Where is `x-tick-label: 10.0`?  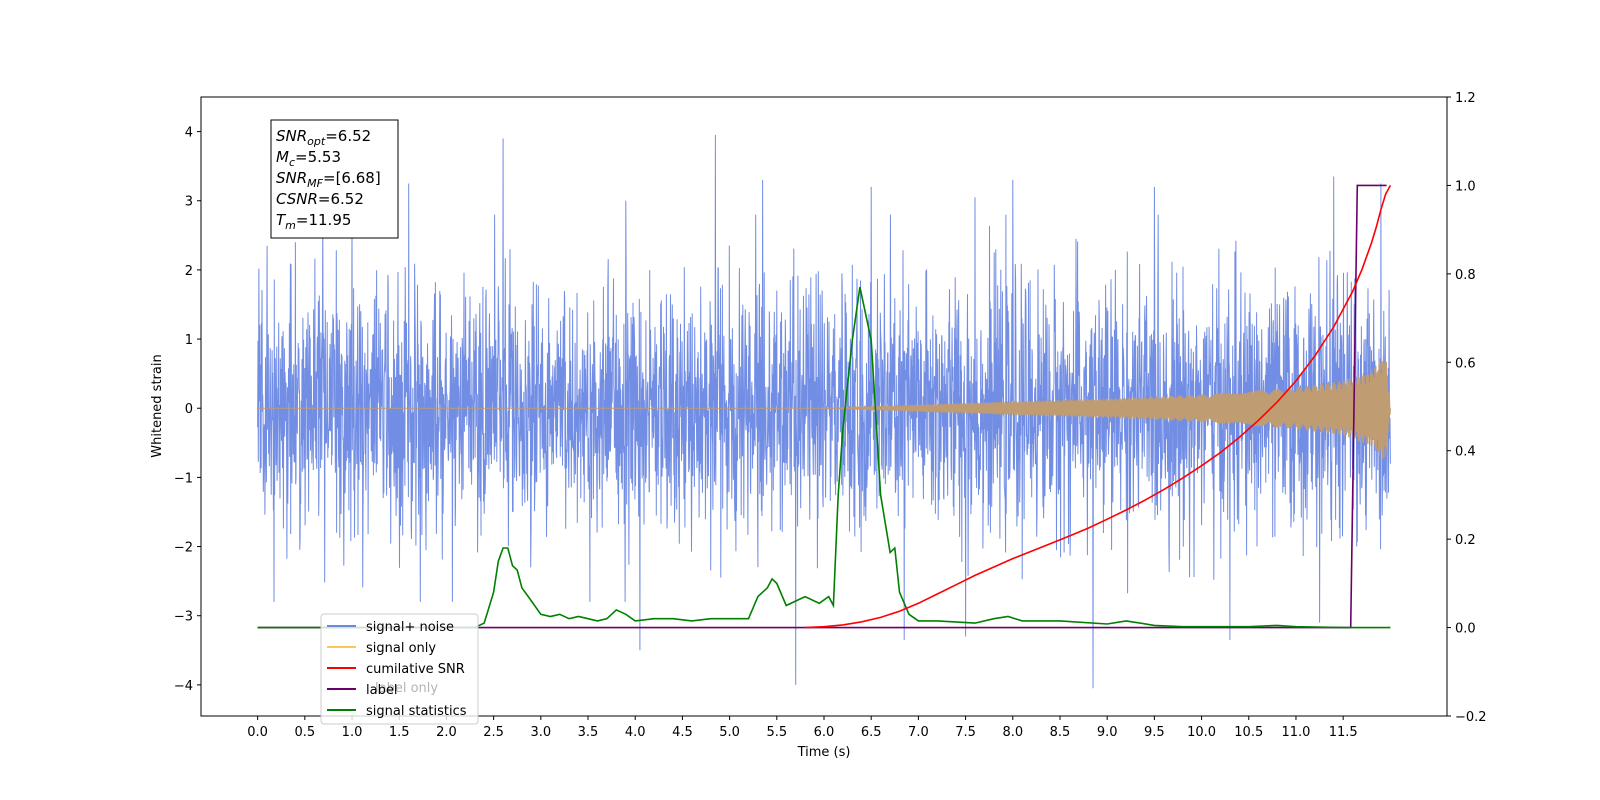
x-tick-label: 10.0 is located at coordinates (1201, 732).